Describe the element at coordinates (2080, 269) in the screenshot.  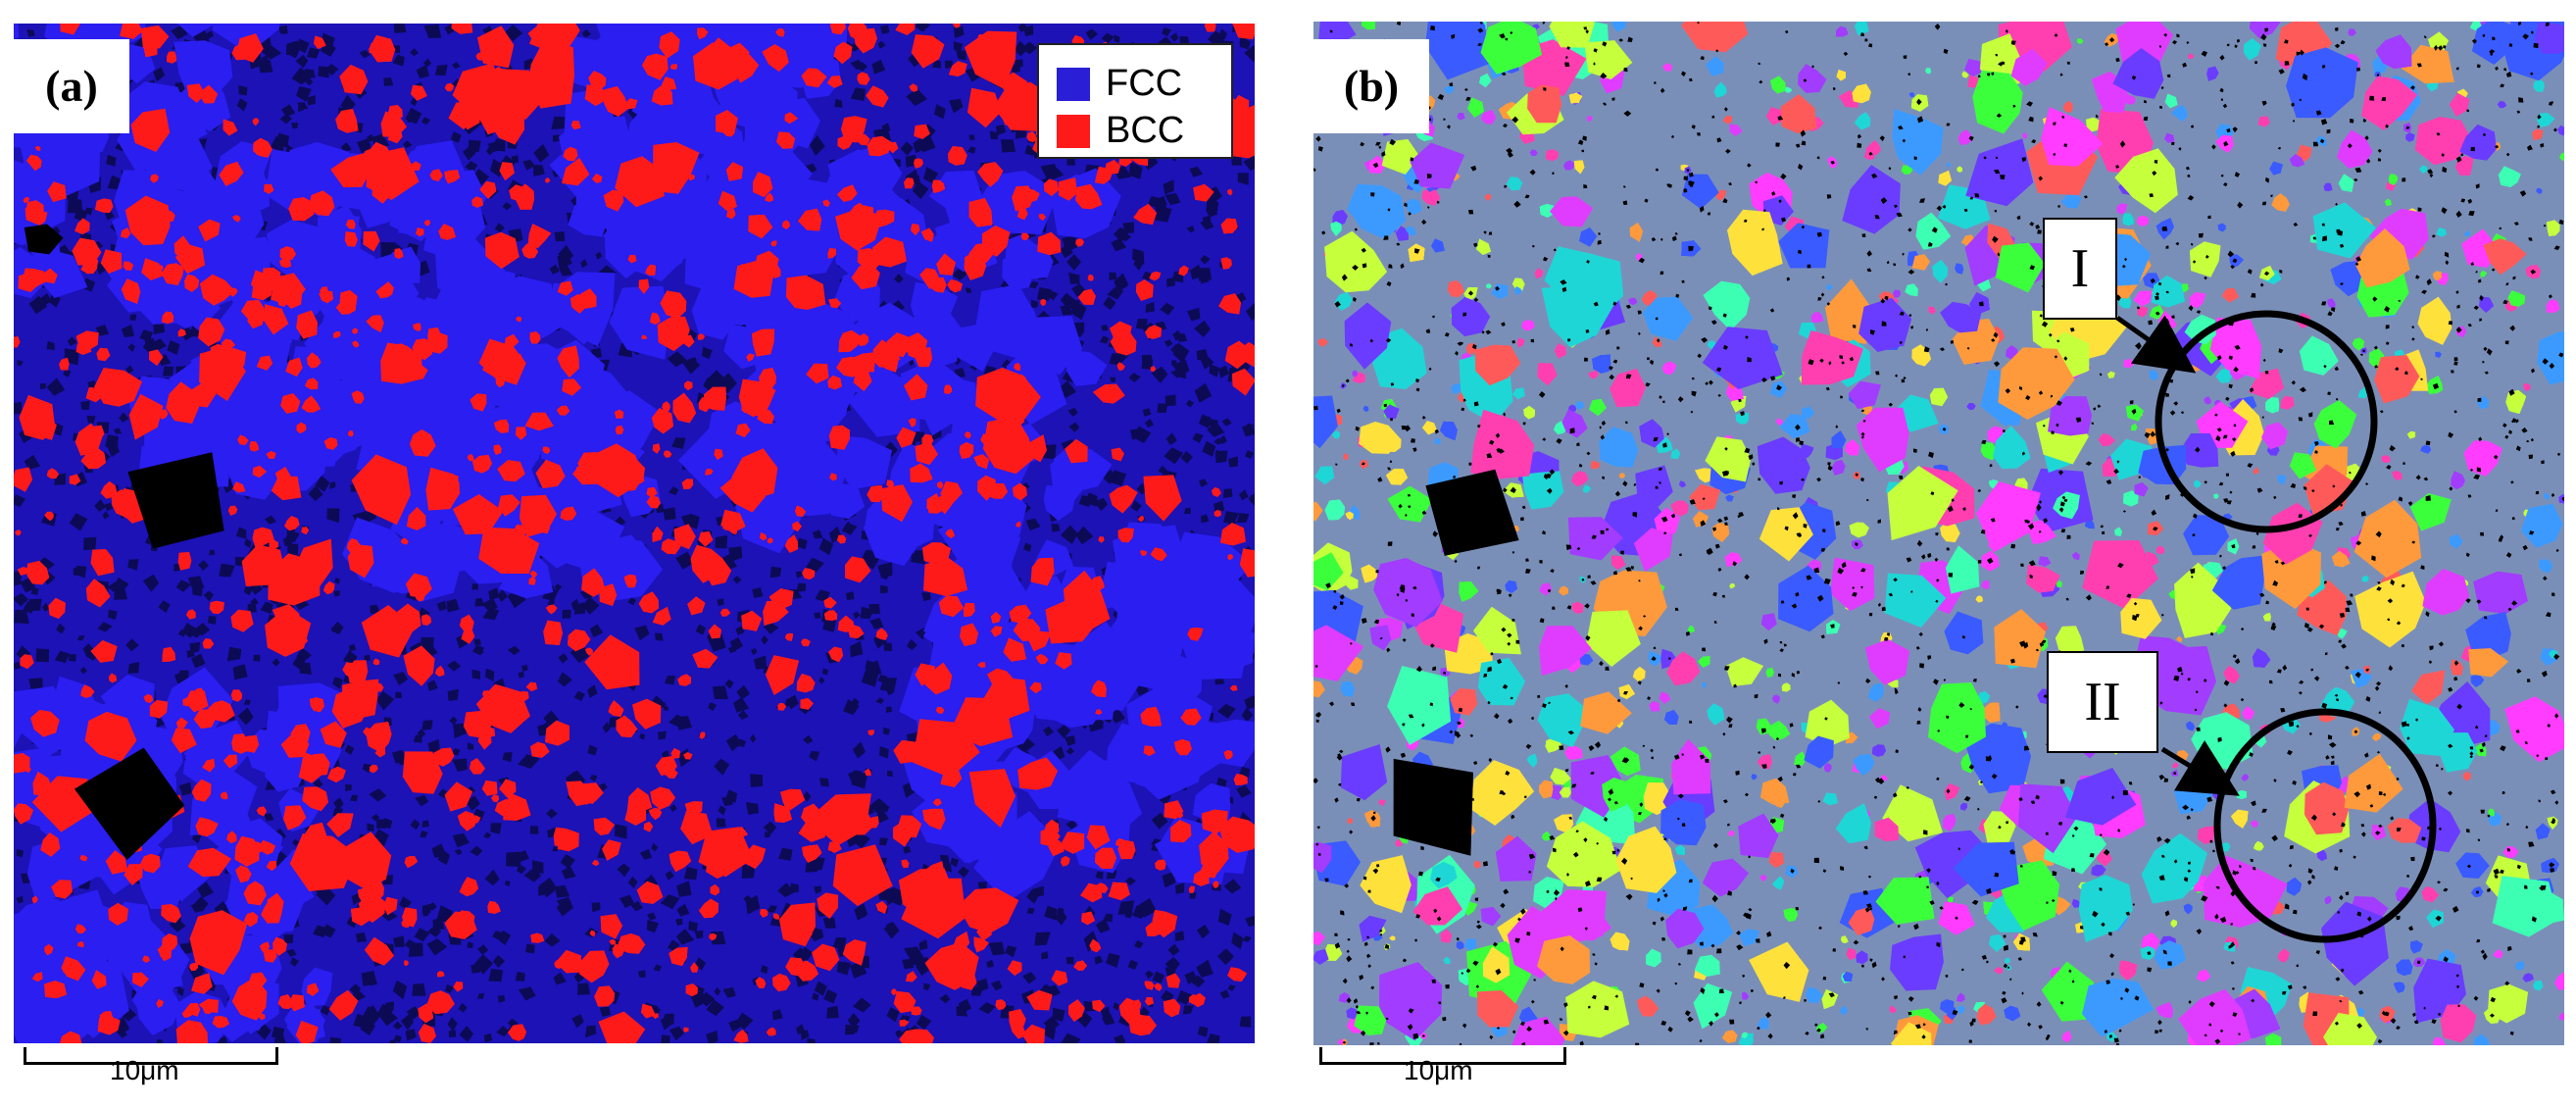
I see `region-i-label: I` at that location.